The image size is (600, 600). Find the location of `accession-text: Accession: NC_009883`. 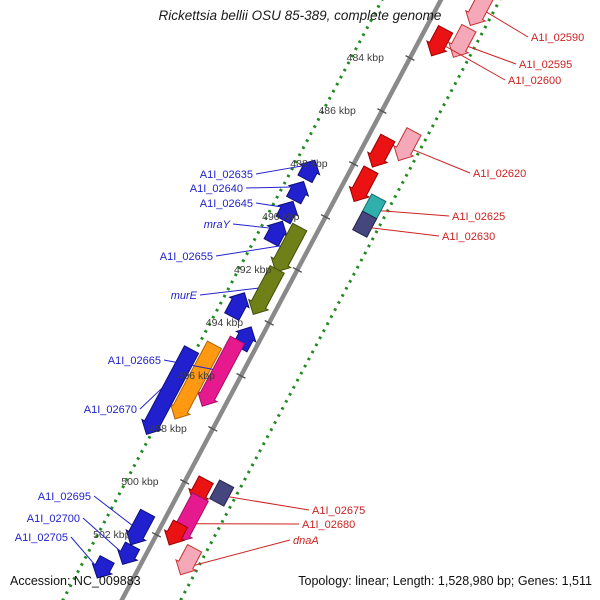

accession-text: Accession: NC_009883 is located at coordinates (75, 581).